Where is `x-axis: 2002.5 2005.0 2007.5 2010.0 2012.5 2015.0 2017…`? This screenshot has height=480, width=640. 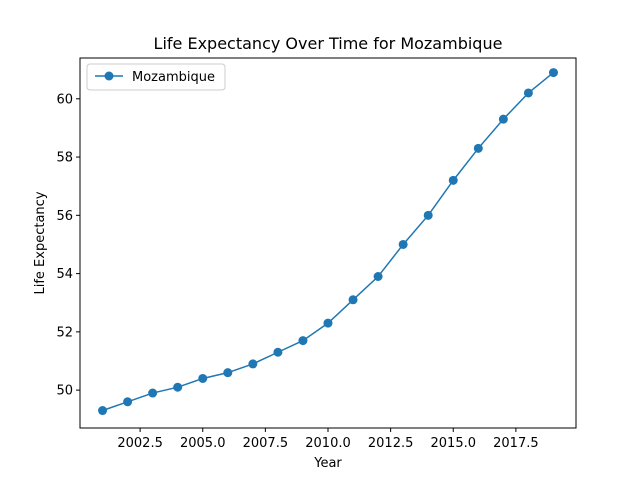
x-axis: 2002.5 2005.0 2007.5 2010.0 2012.5 2015.0 2017… is located at coordinates (328, 439).